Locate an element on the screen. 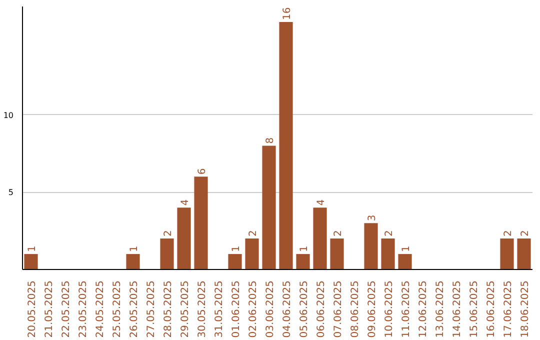 The width and height of the screenshot is (540, 340). y-tick-label: 5 is located at coordinates (11, 193).